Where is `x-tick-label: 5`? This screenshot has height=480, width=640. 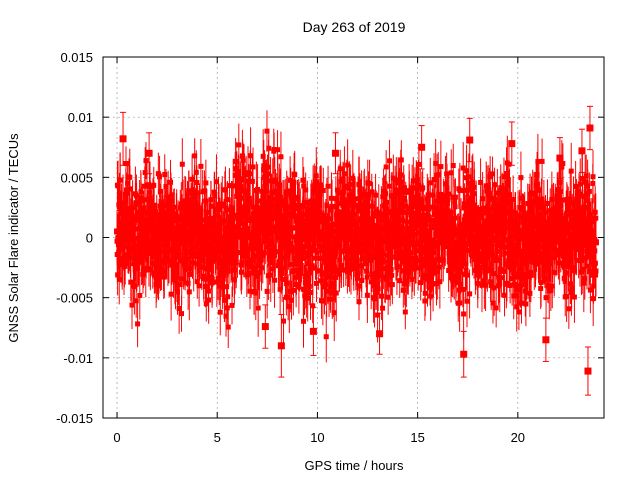 x-tick-label: 5 is located at coordinates (217, 437).